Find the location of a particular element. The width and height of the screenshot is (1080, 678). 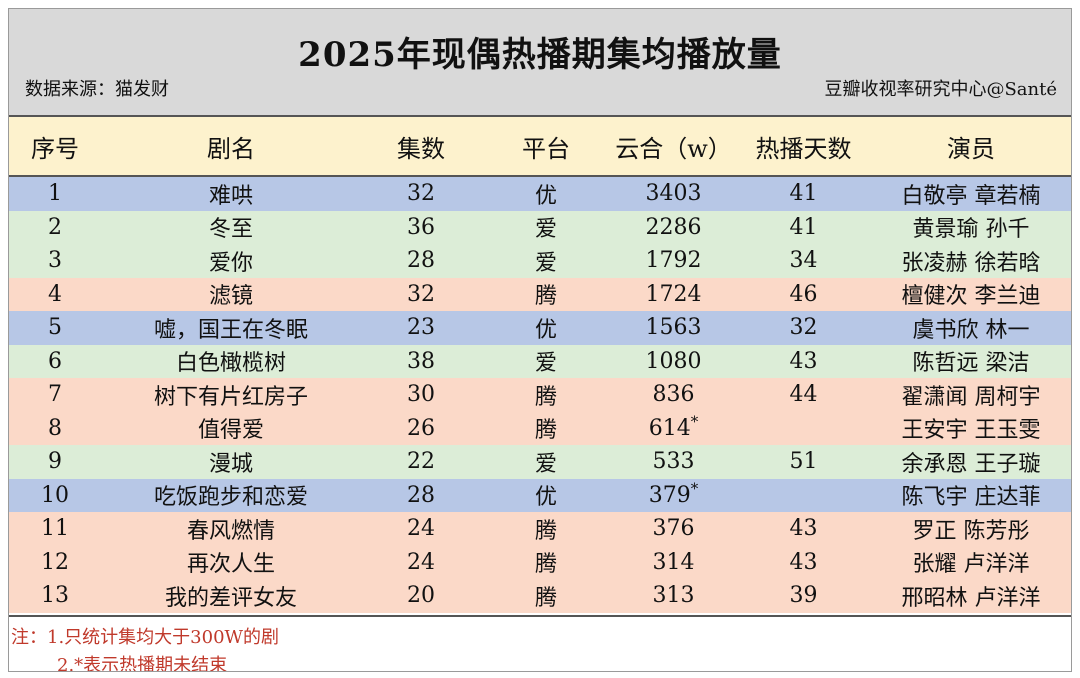

cell-name: 嘘，国王在冬眠 is located at coordinates (231, 328).